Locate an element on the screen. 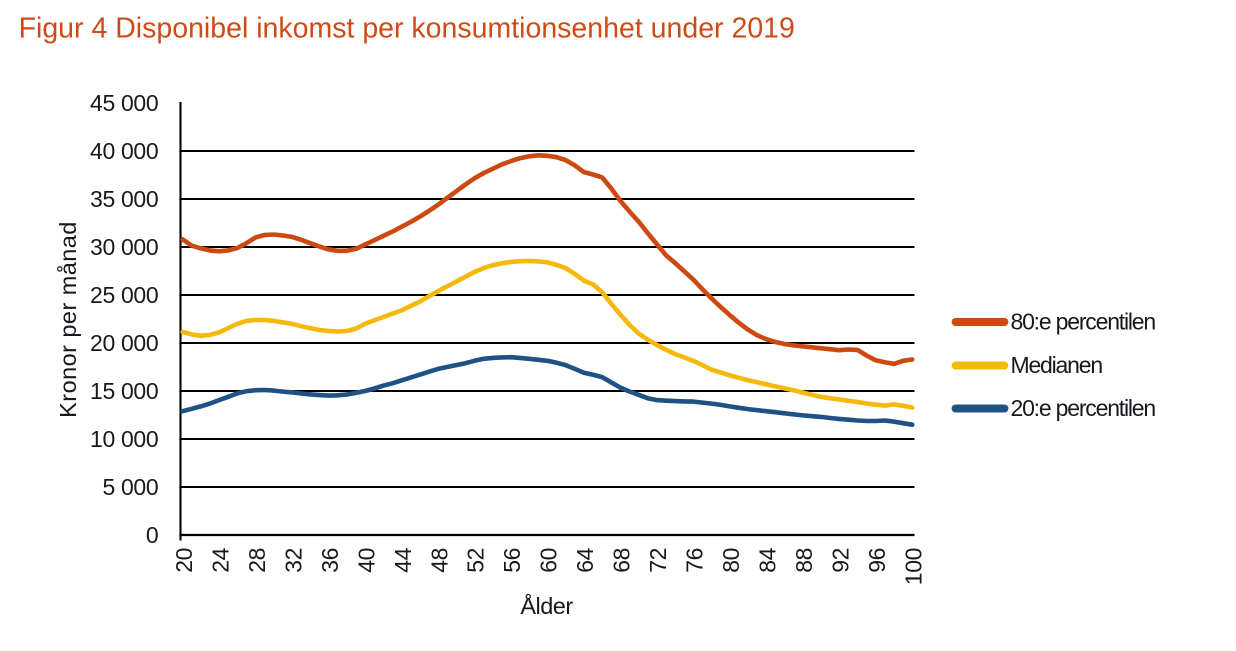 This screenshot has width=1236, height=651. svg-text: 96 is located at coordinates (877, 560).